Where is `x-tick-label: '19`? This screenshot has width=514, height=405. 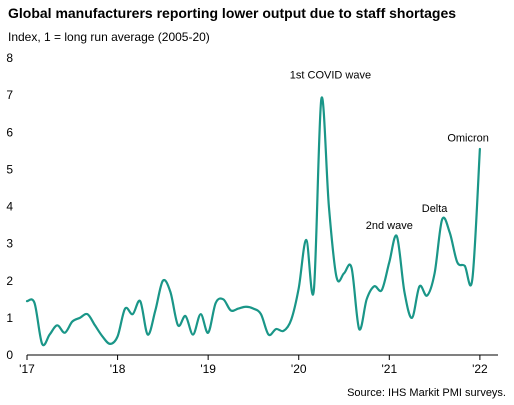 x-tick-label: '19 is located at coordinates (208, 369).